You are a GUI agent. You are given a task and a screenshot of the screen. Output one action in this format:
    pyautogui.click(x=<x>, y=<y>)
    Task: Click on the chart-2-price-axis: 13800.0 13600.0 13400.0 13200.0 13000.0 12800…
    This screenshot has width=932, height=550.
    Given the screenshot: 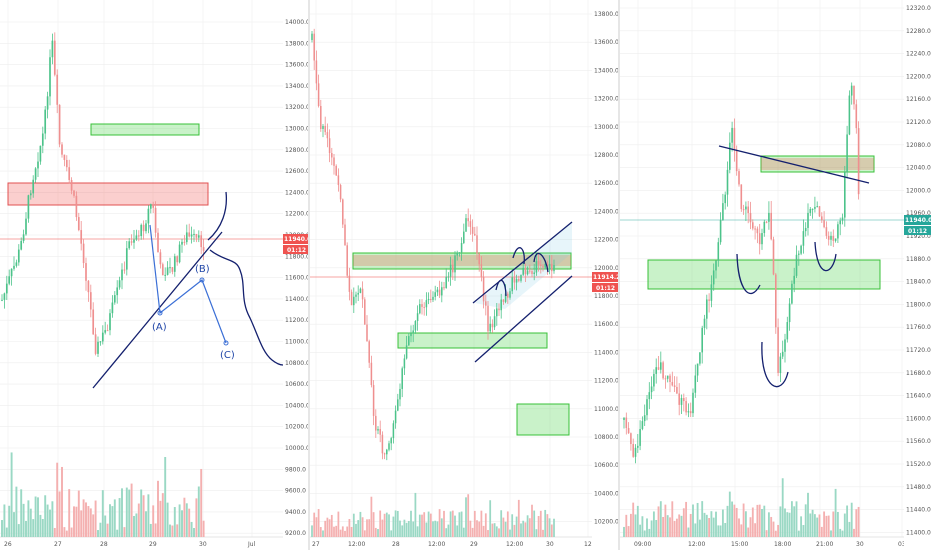 What is the action you would take?
    pyautogui.click(x=606, y=275)
    